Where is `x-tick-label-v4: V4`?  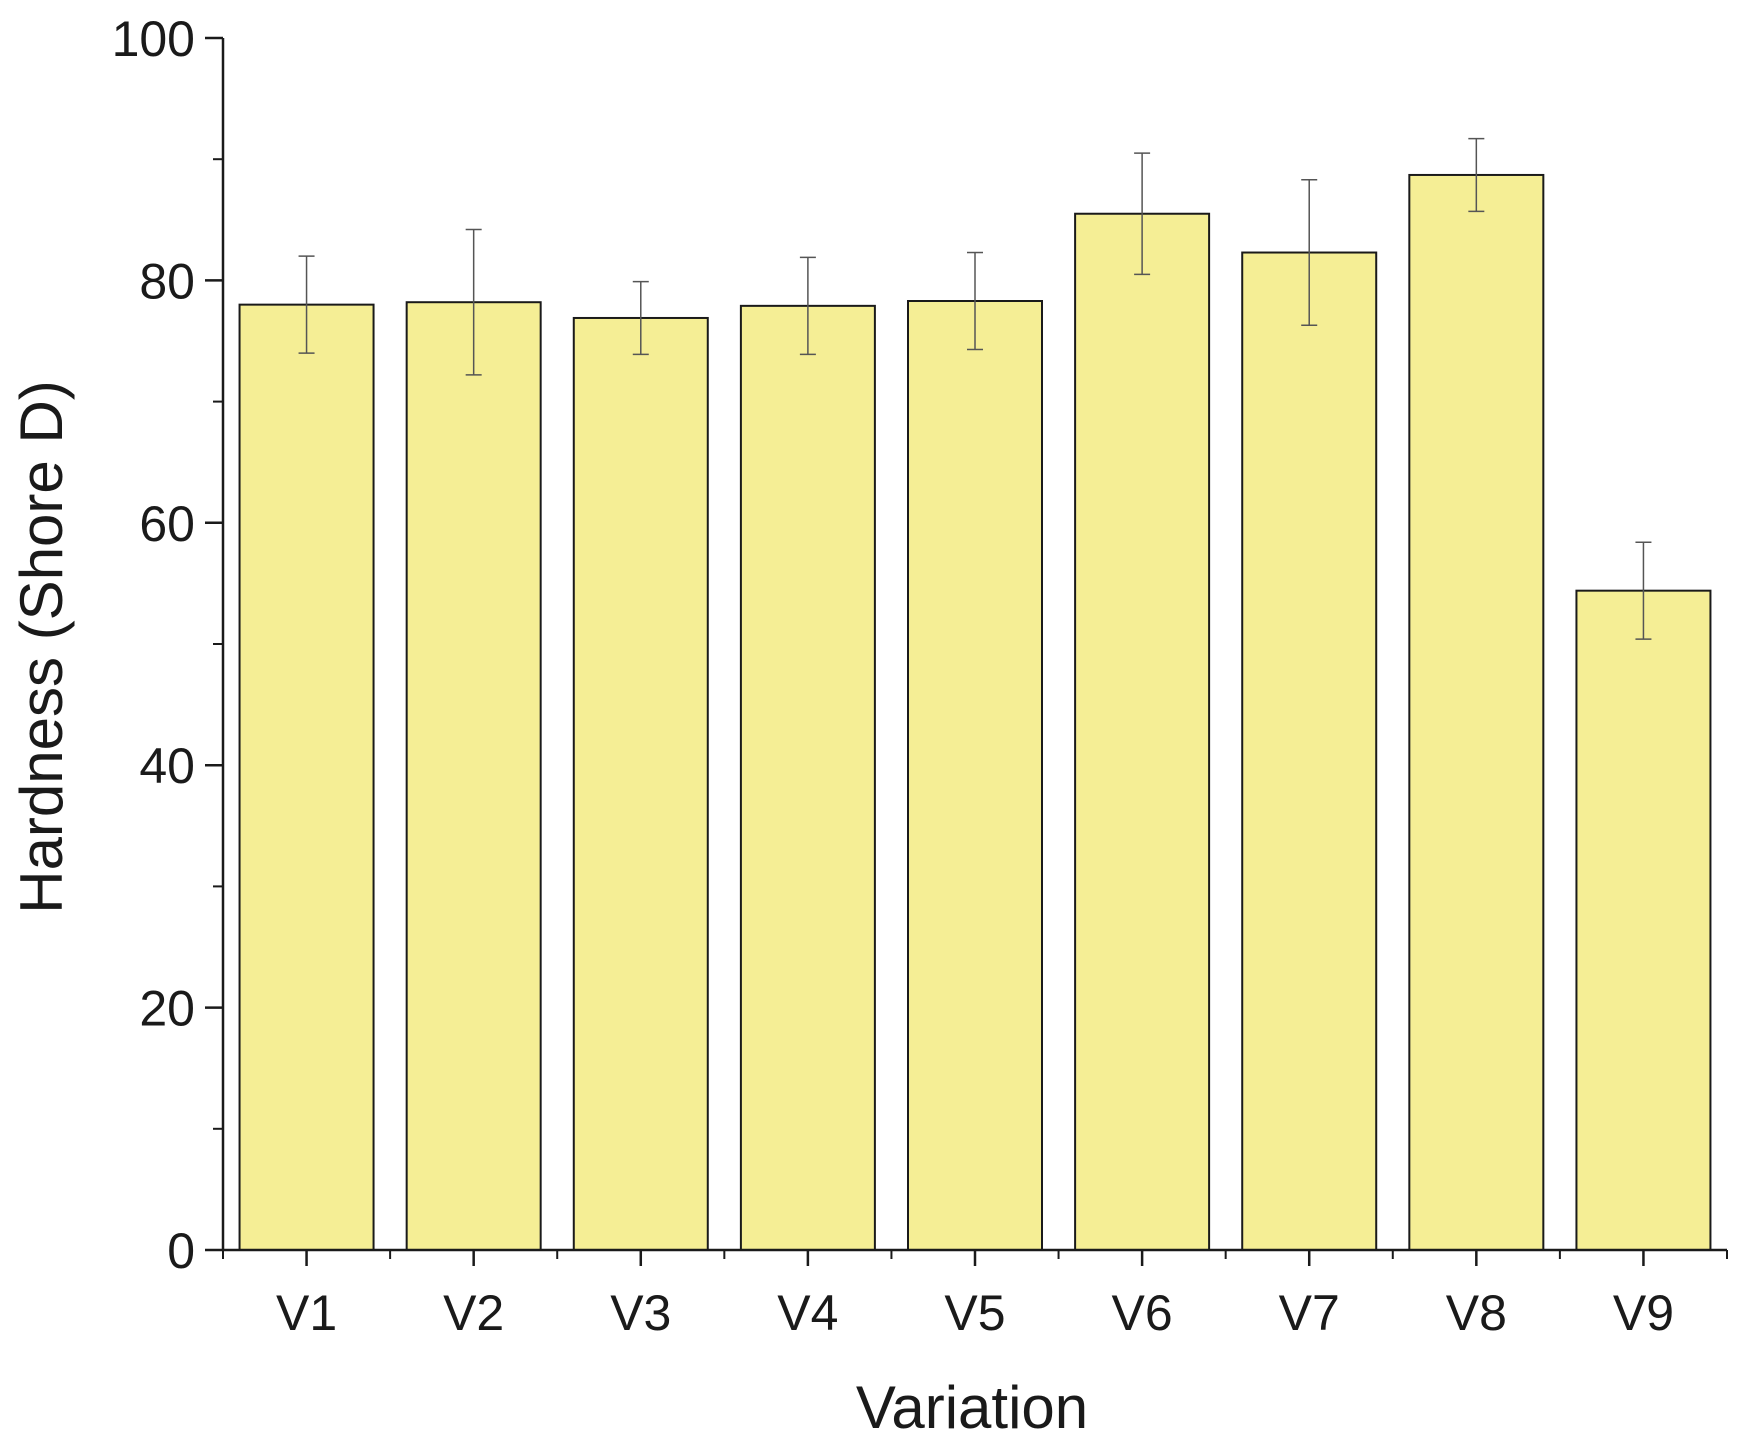 x-tick-label-v4: V4 is located at coordinates (807, 1313).